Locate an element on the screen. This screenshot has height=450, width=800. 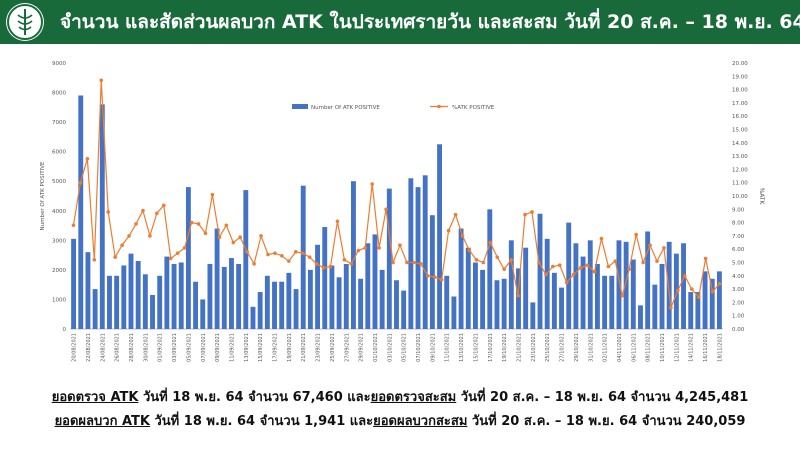
x-tick-label: 29/09/2021 is located at coordinates (362, 347).